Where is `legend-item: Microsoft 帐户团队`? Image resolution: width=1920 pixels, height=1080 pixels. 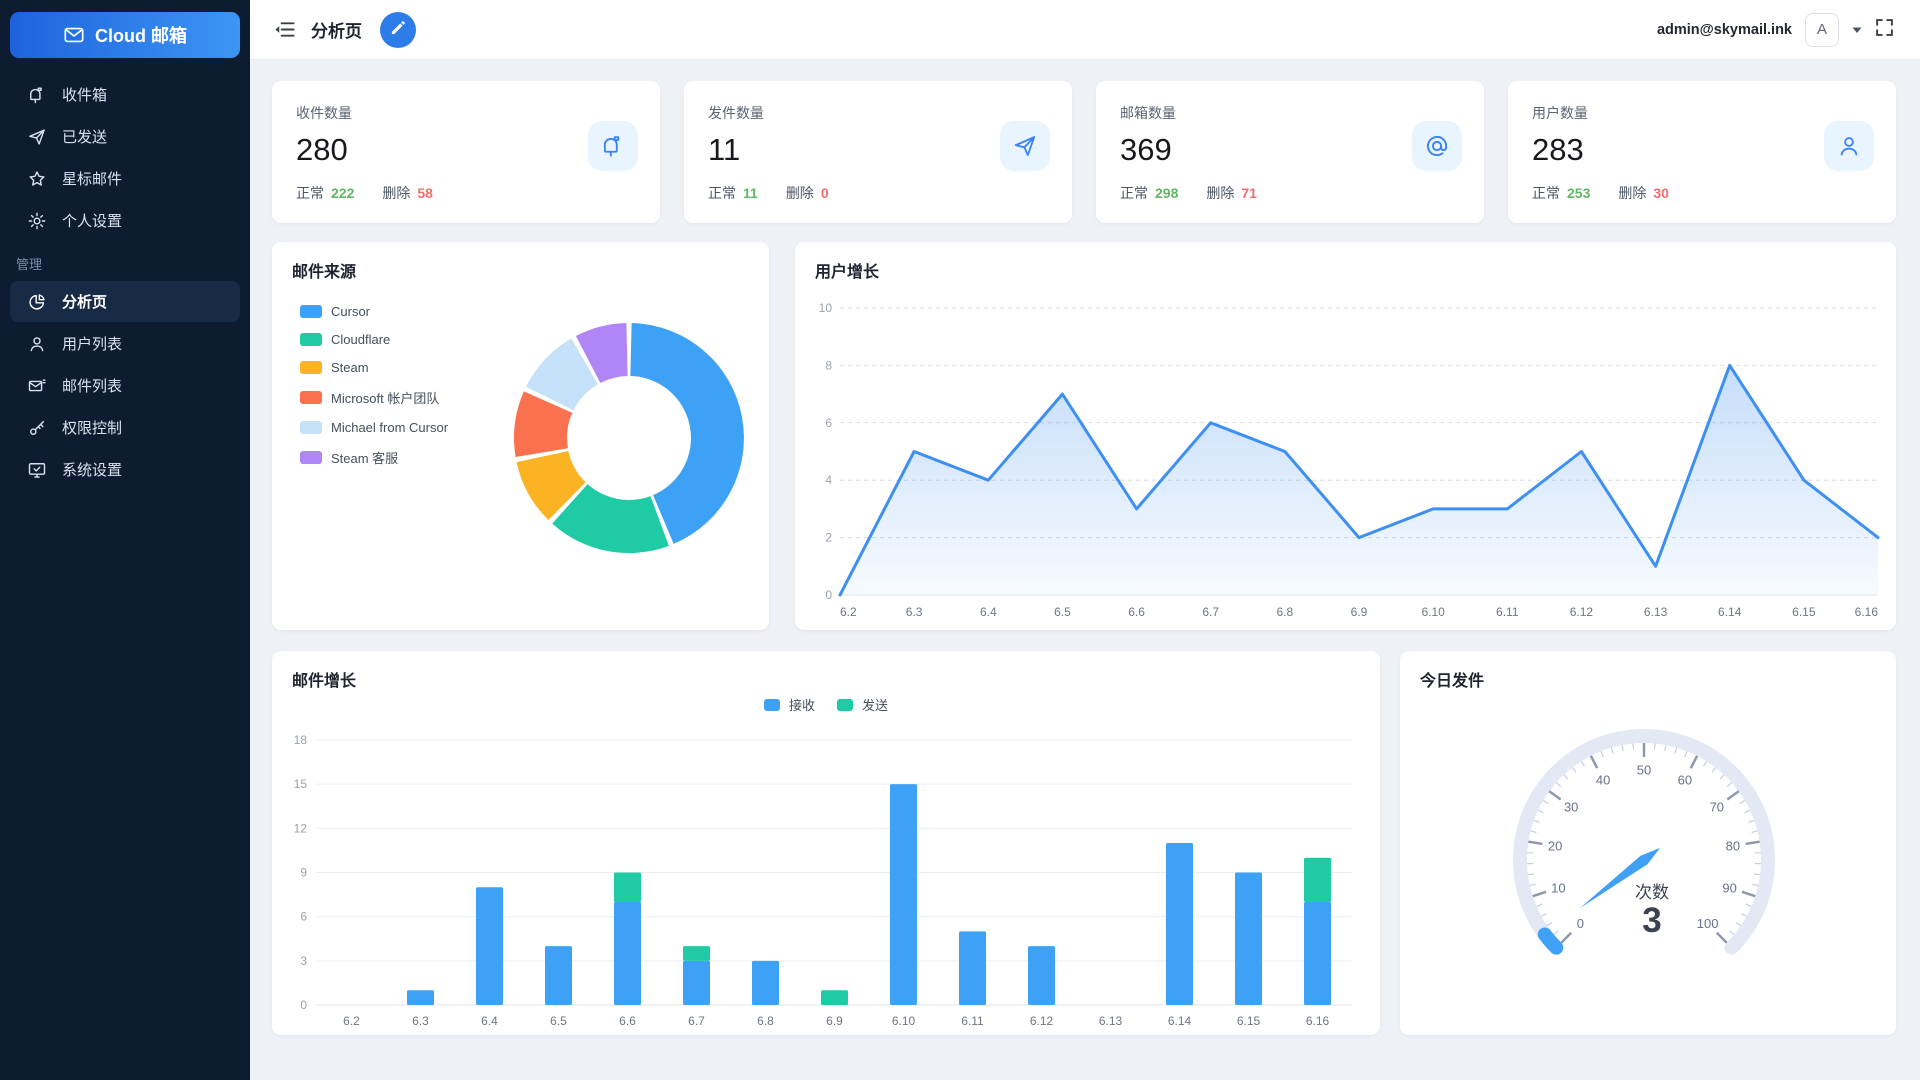
legend-item: Microsoft 帐户团队 is located at coordinates (374, 397).